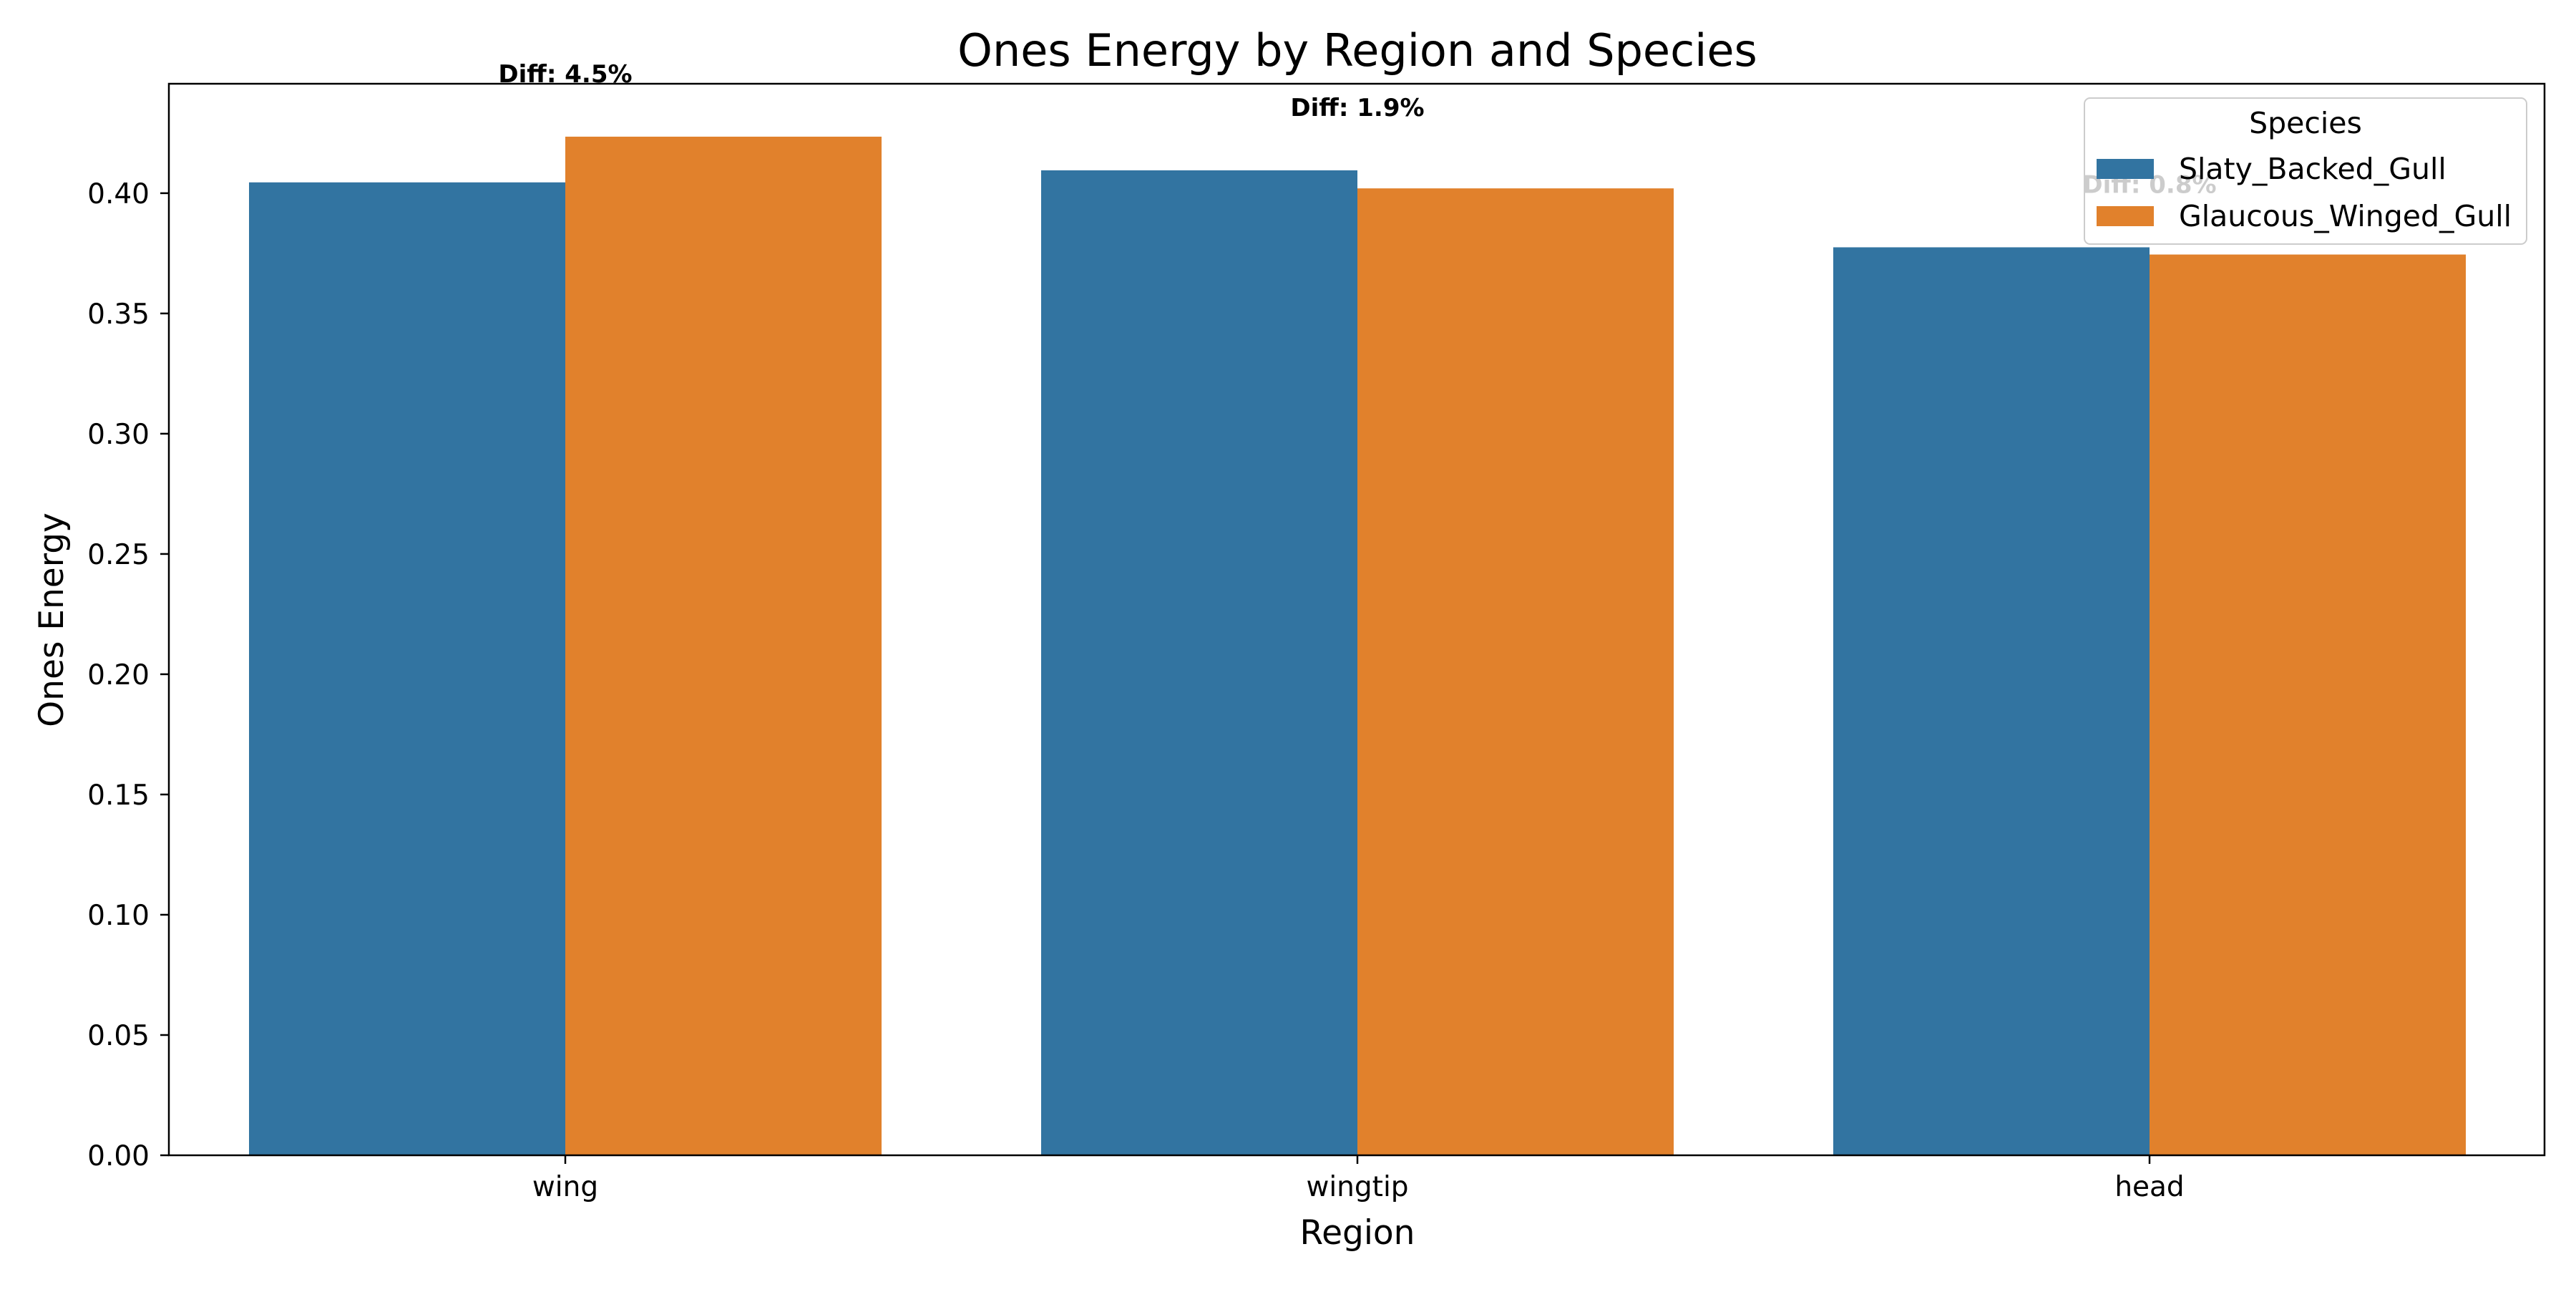 The height and width of the screenshot is (1292, 2576). What do you see at coordinates (118, 1156) in the screenshot?
I see `y-tick-label: 0.00` at bounding box center [118, 1156].